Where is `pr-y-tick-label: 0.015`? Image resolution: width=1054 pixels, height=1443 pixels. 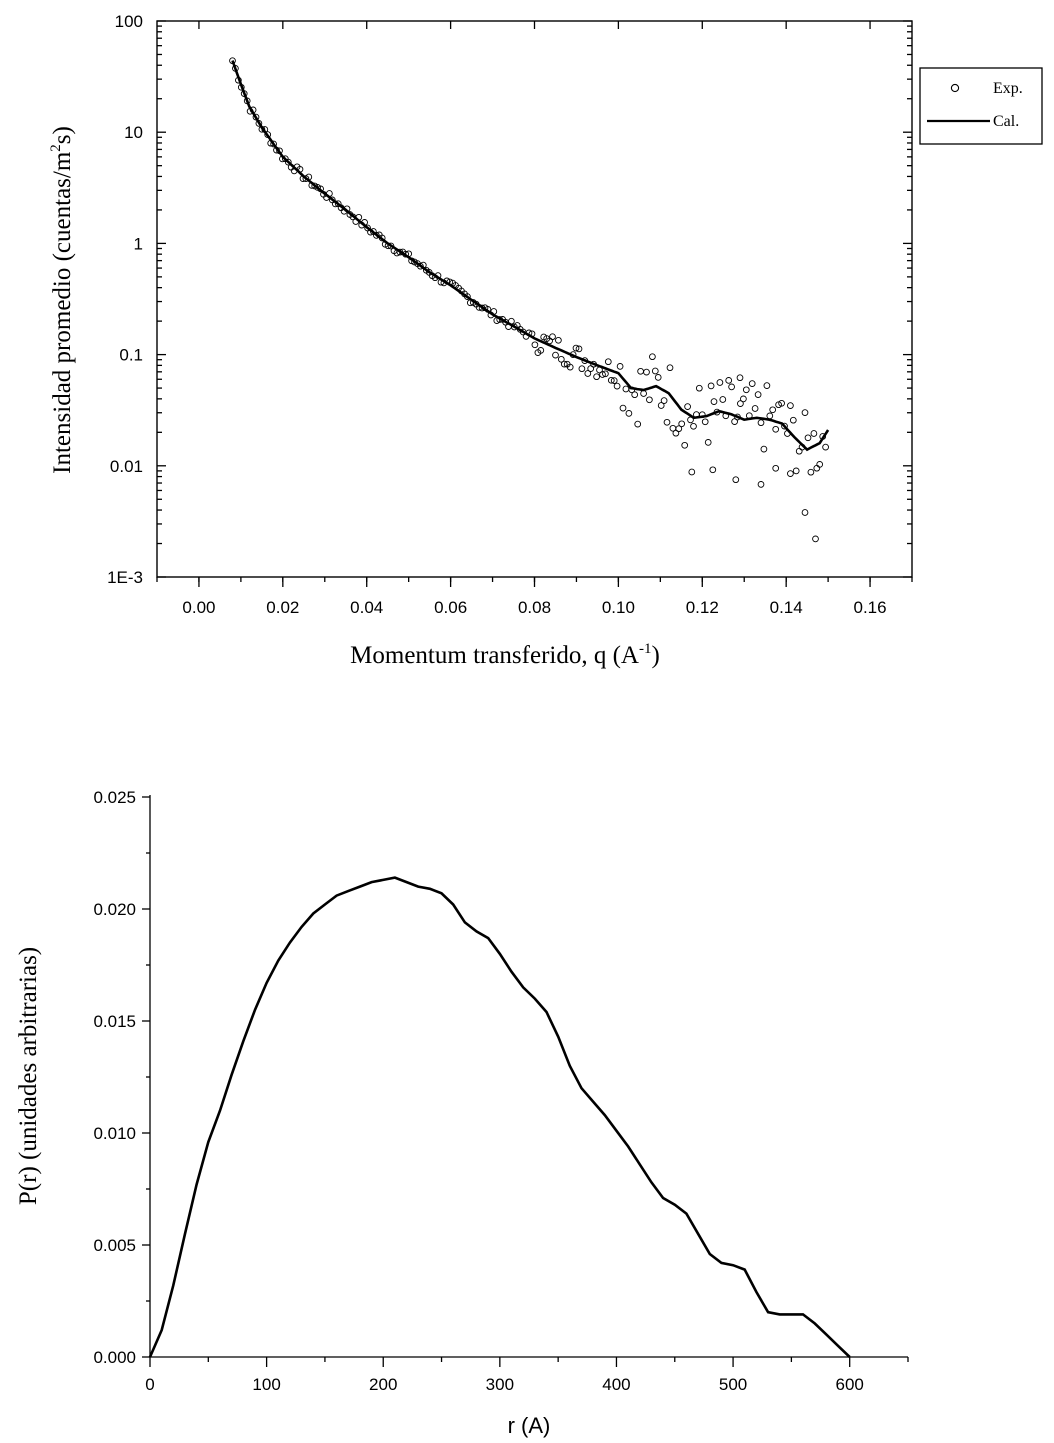
pr-y-tick-label: 0.015 is located at coordinates (114, 1021).